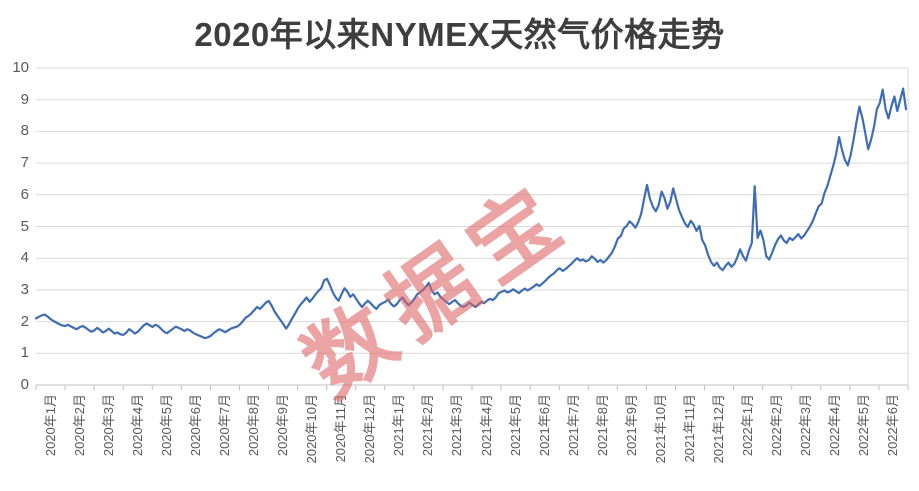 The height and width of the screenshot is (491, 919). What do you see at coordinates (399, 425) in the screenshot?
I see `x-axis-tick-label: 2021年1月` at bounding box center [399, 425].